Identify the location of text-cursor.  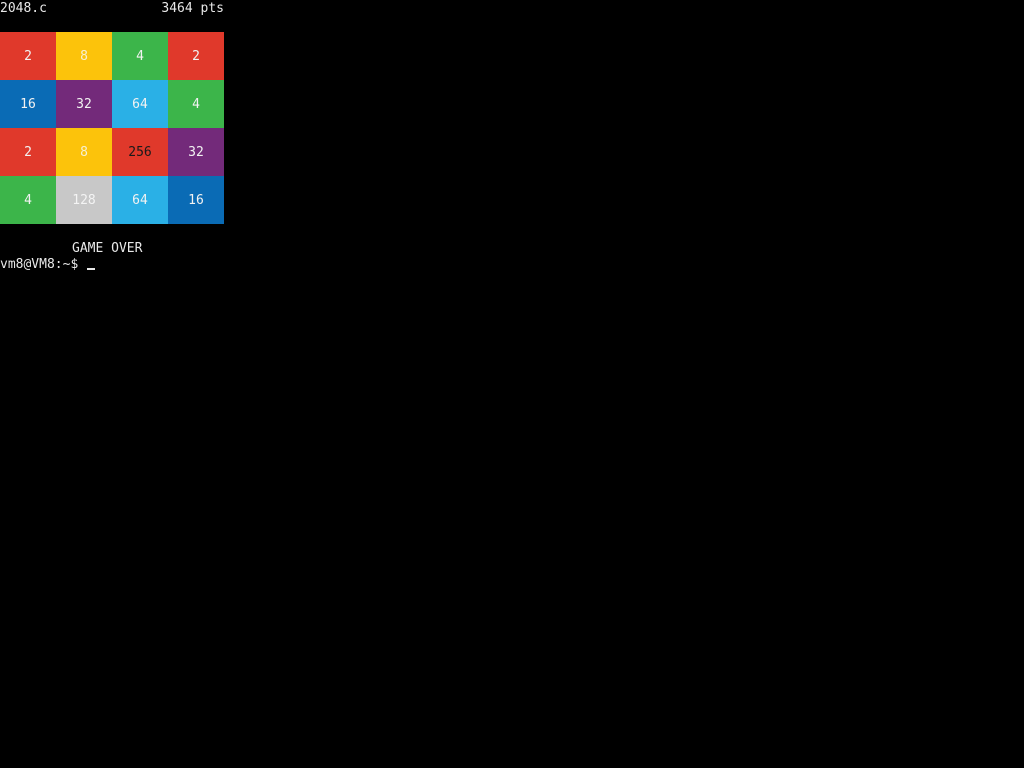
(91, 269).